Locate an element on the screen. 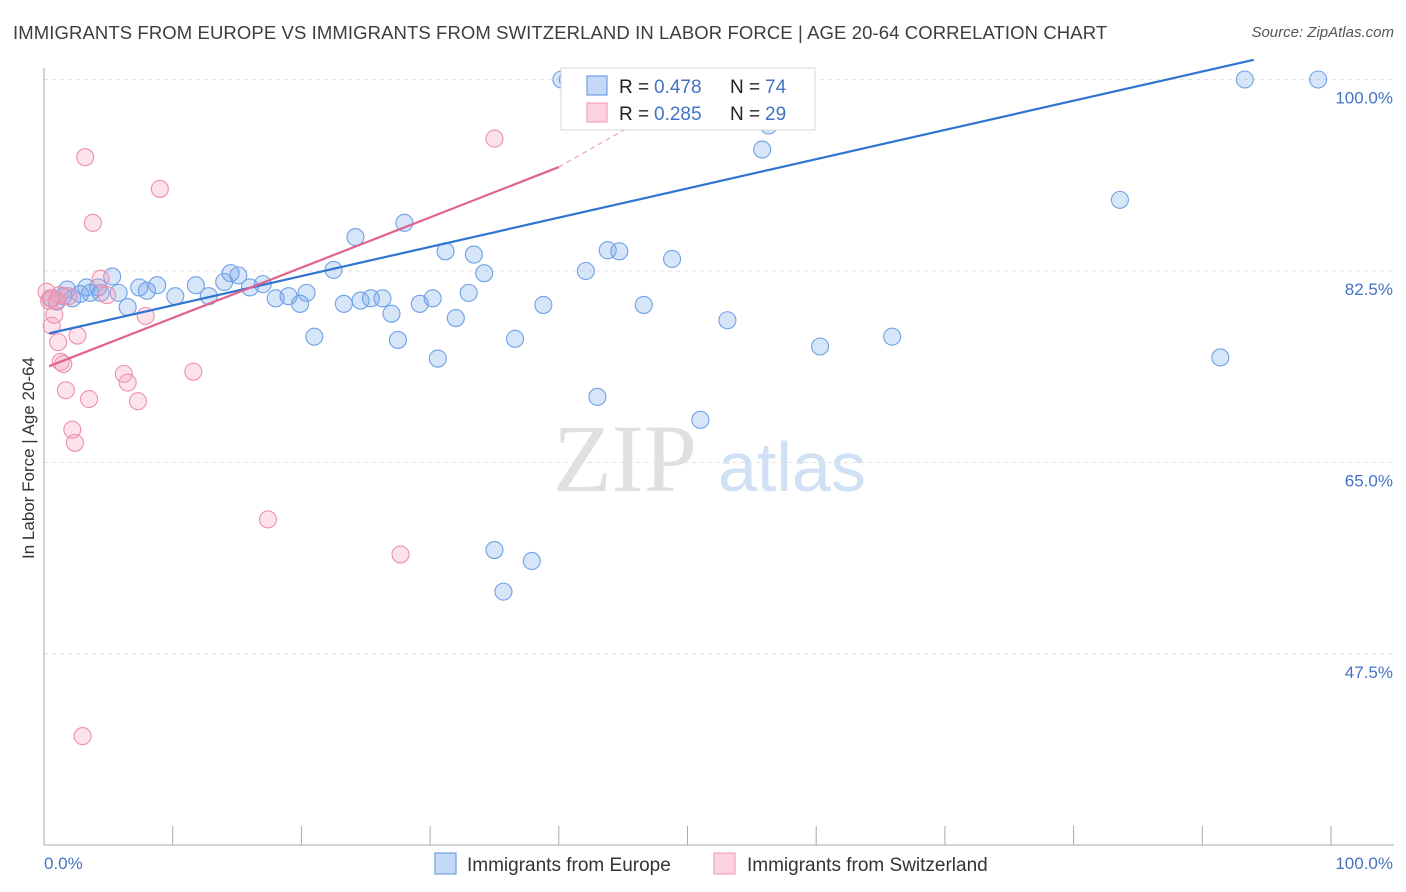 The image size is (1406, 892). bottom-legend-swatch-switzerland is located at coordinates (724, 863).